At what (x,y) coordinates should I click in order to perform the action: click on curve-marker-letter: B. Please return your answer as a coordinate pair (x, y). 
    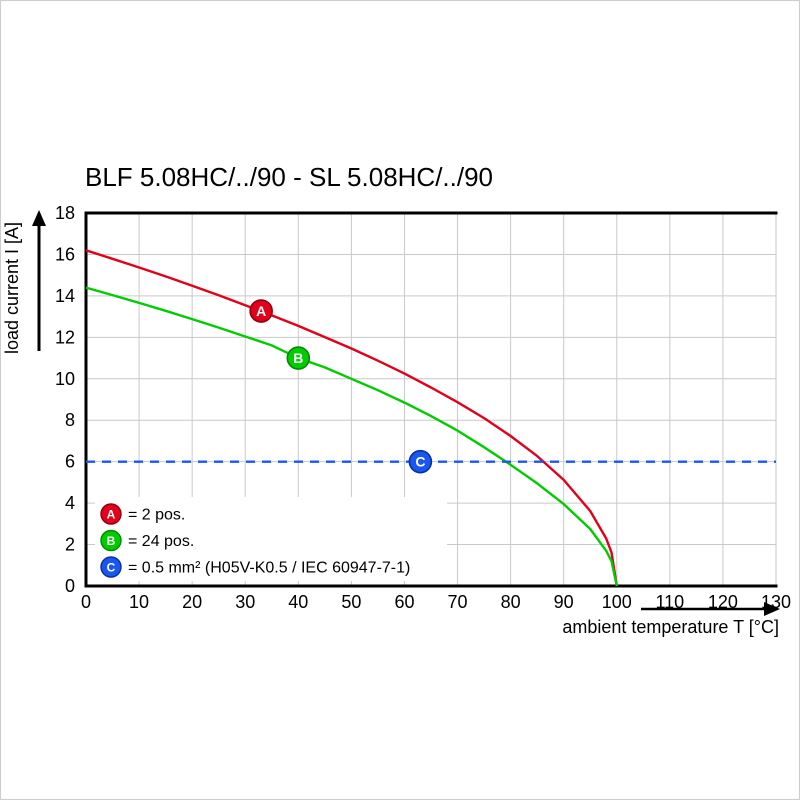
    Looking at the image, I should click on (298, 358).